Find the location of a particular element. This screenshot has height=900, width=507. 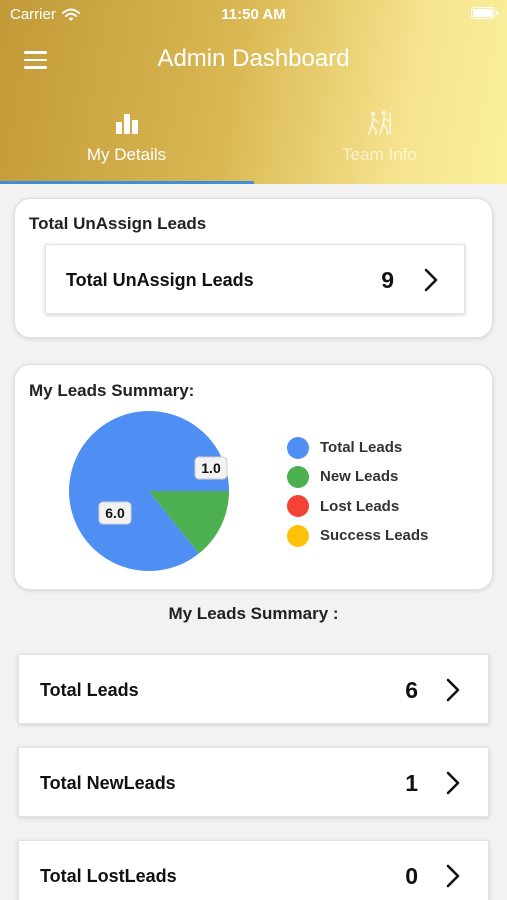

chart-card-title: My Leads Summary: is located at coordinates (112, 390).